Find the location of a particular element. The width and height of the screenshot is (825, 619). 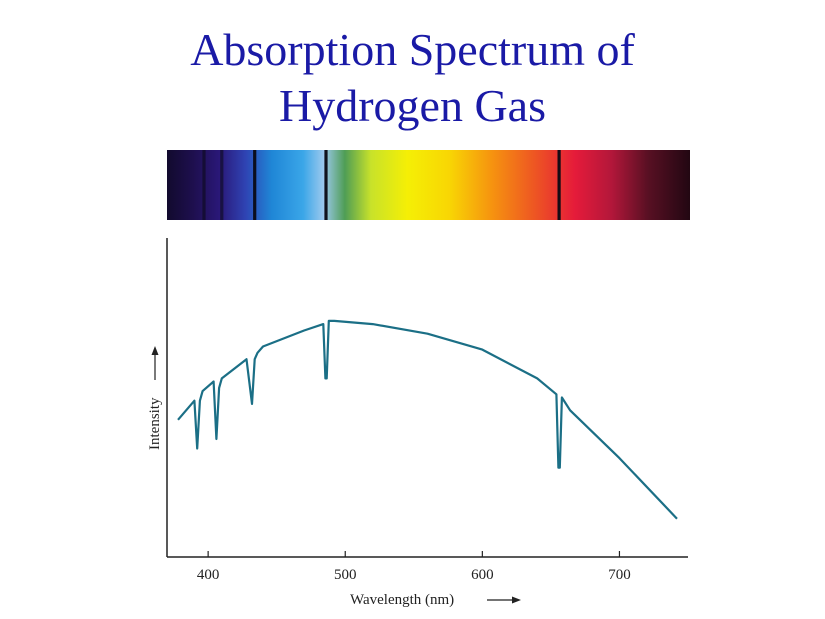

y-axis-label: Intensity is located at coordinates (155, 423).